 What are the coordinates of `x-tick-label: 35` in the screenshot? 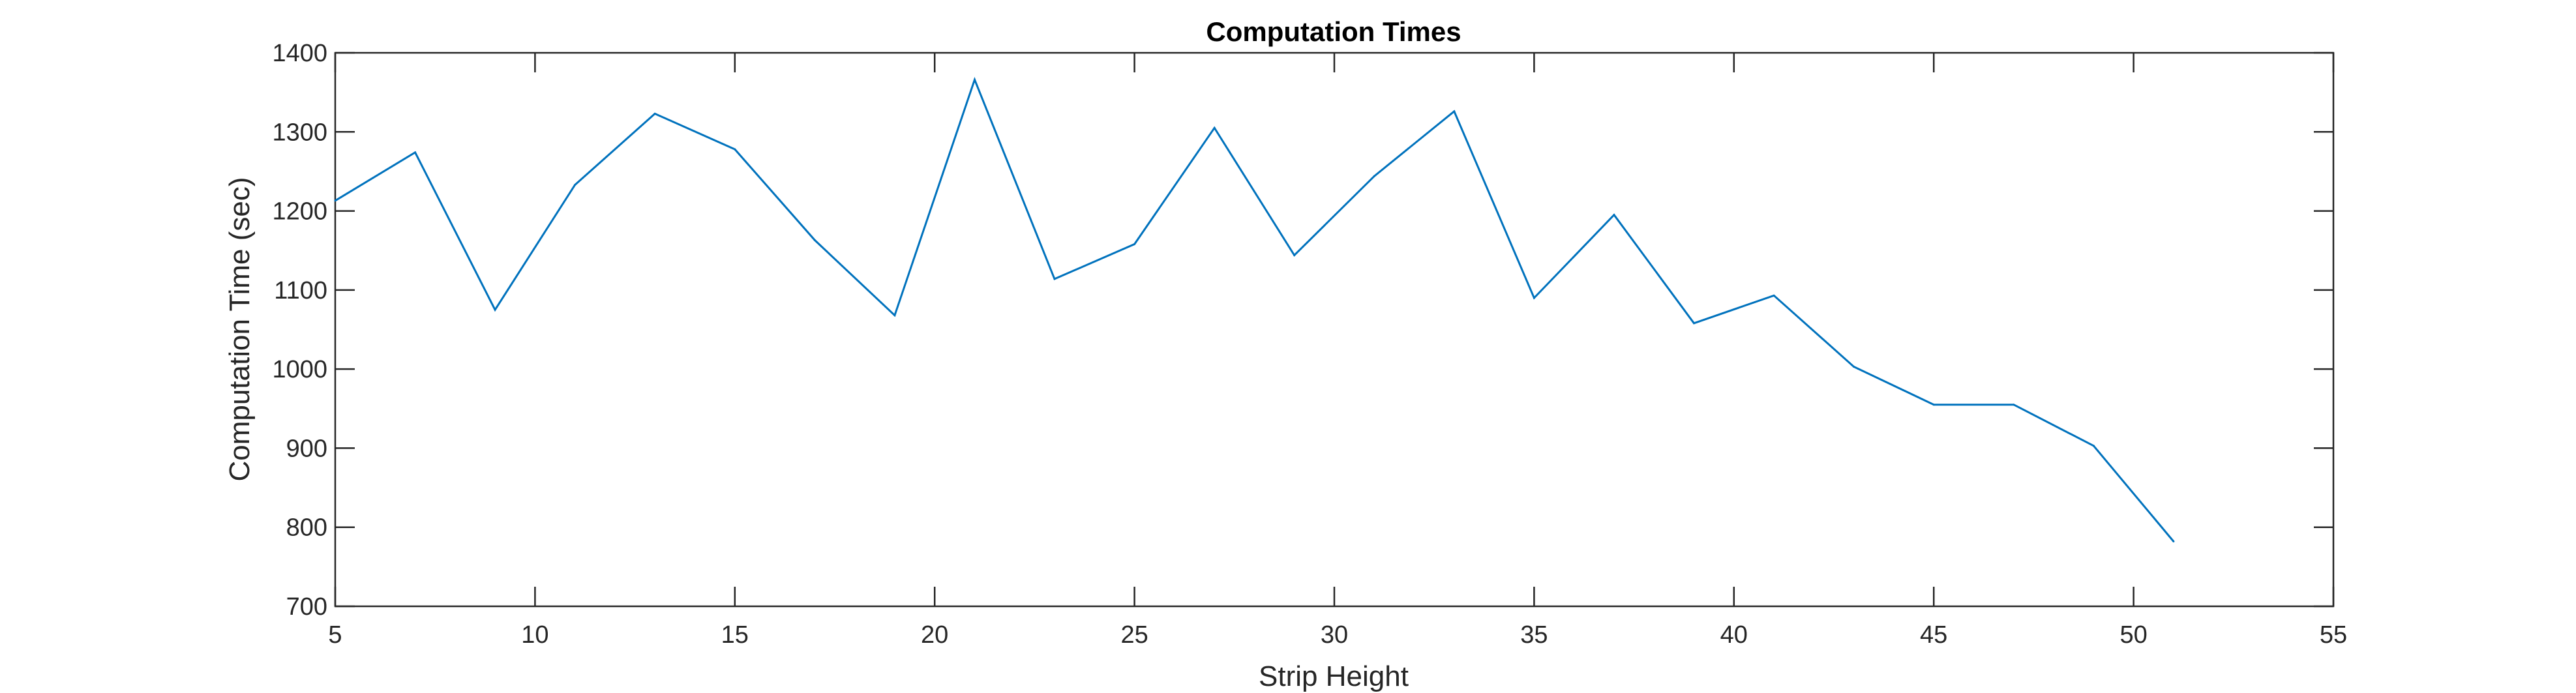 It's located at (1534, 635).